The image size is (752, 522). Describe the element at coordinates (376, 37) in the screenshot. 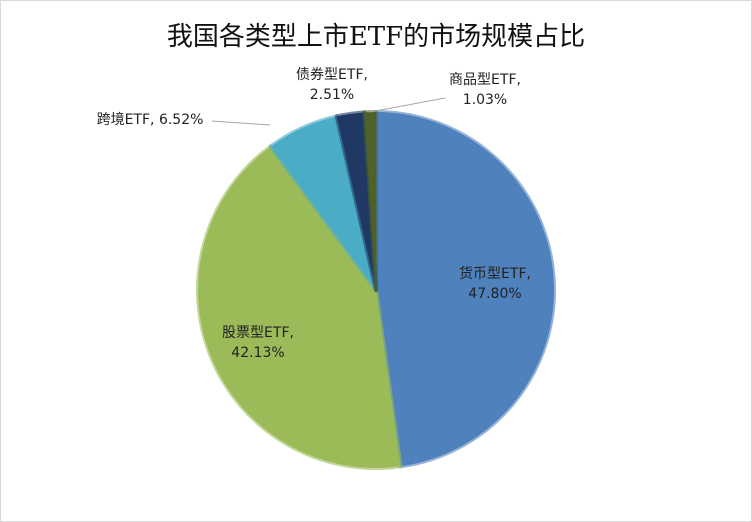

I see `chart-title: 我国各类型上市ETF的市场规模占比` at that location.